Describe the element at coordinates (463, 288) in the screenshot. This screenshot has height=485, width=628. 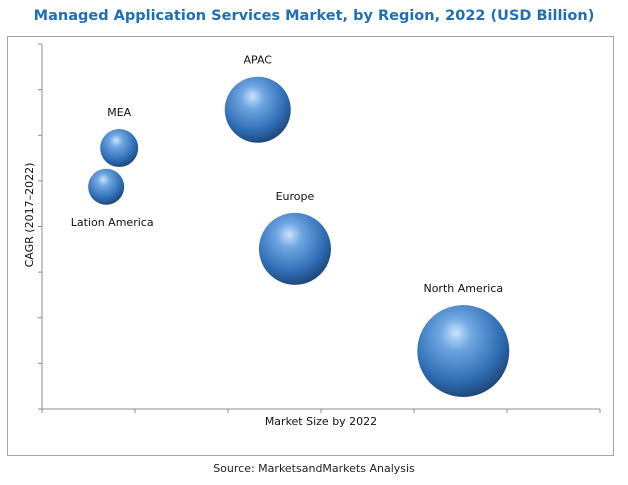
I see `bubble-label: North America` at that location.